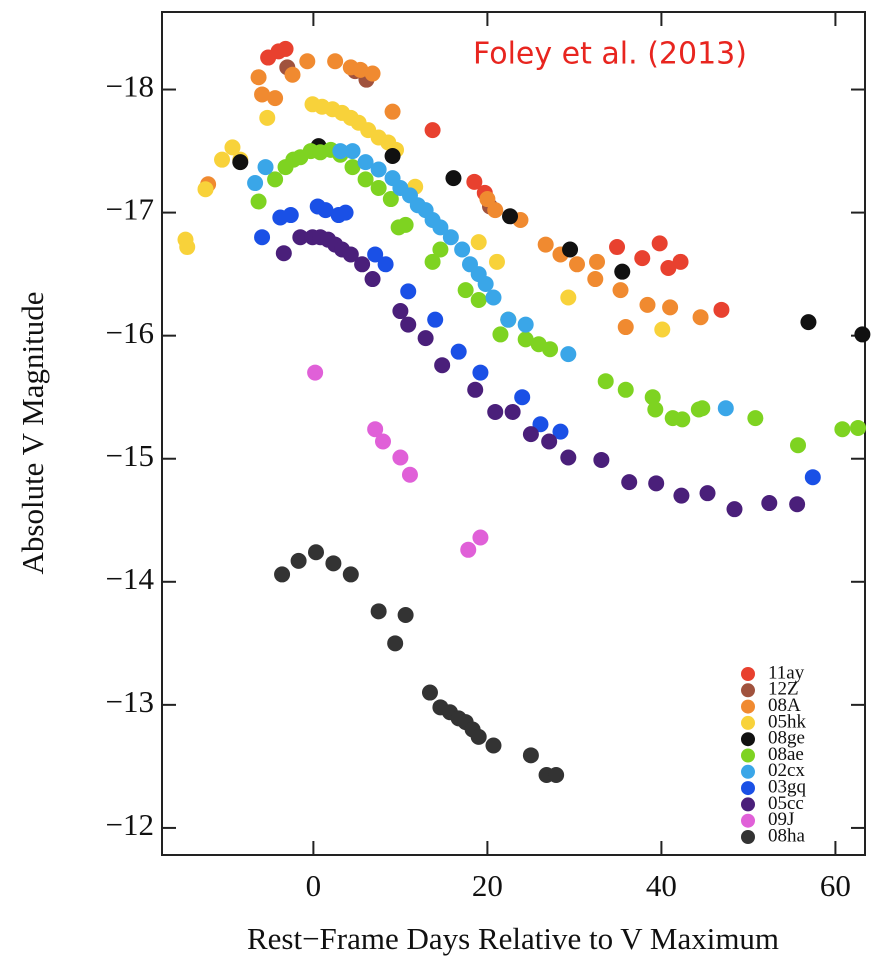  I want to click on legend-label: 03gq, so click(787, 786).